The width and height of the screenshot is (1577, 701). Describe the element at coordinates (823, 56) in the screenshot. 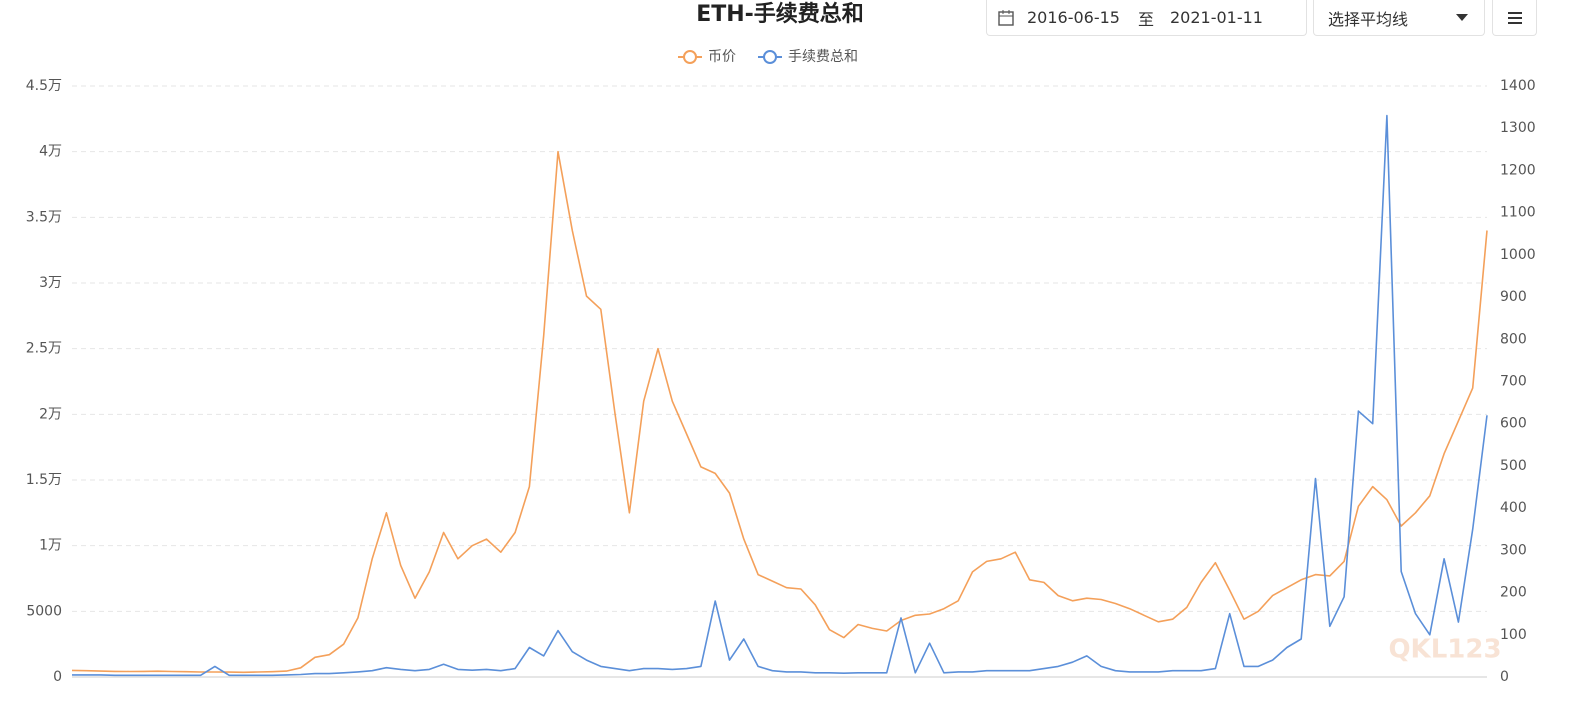

I see `legend-label: 手续费总和` at that location.